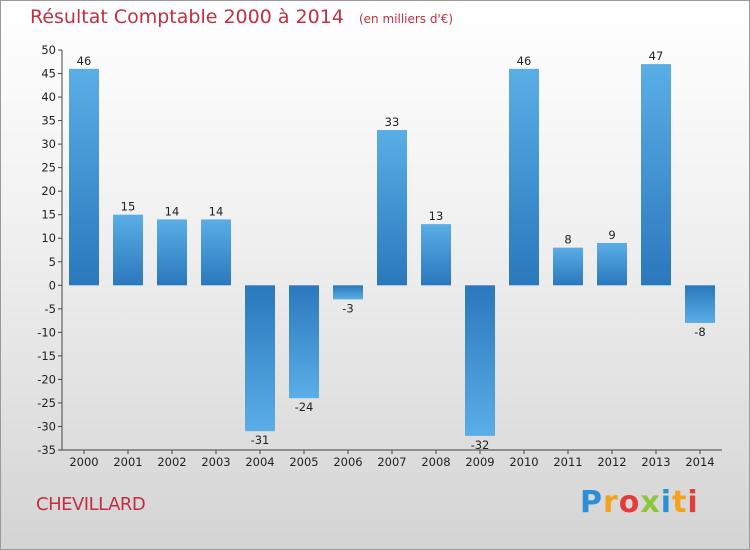  I want to click on x-tick-label: 2006, so click(347, 462).